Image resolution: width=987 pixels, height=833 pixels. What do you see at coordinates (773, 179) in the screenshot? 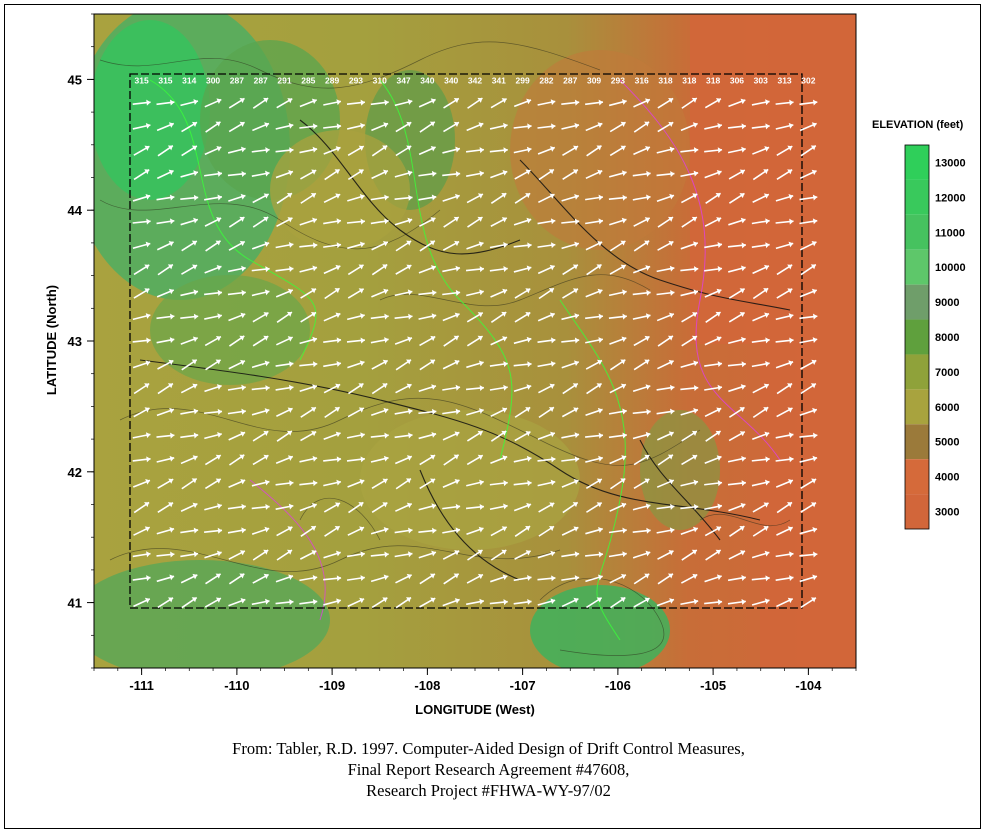
I see `terrain-eastern-plains` at bounding box center [773, 179].